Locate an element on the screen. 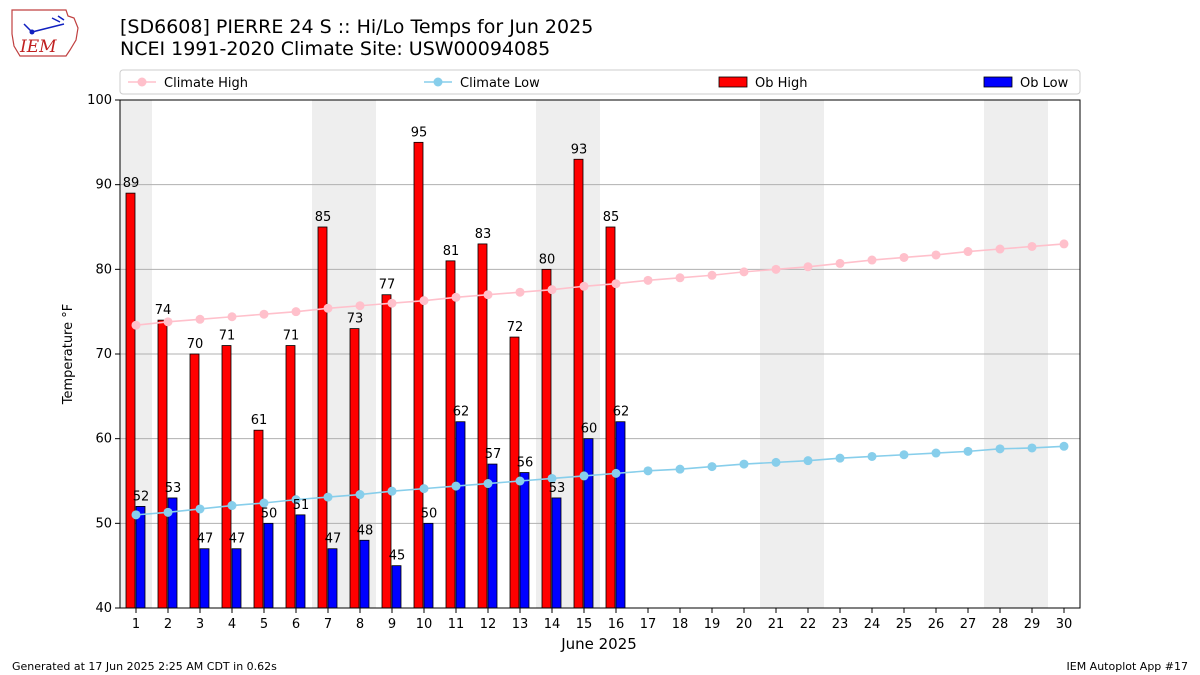 Image resolution: width=1200 pixels, height=675 pixels. ob-high-label: 95 is located at coordinates (419, 132).